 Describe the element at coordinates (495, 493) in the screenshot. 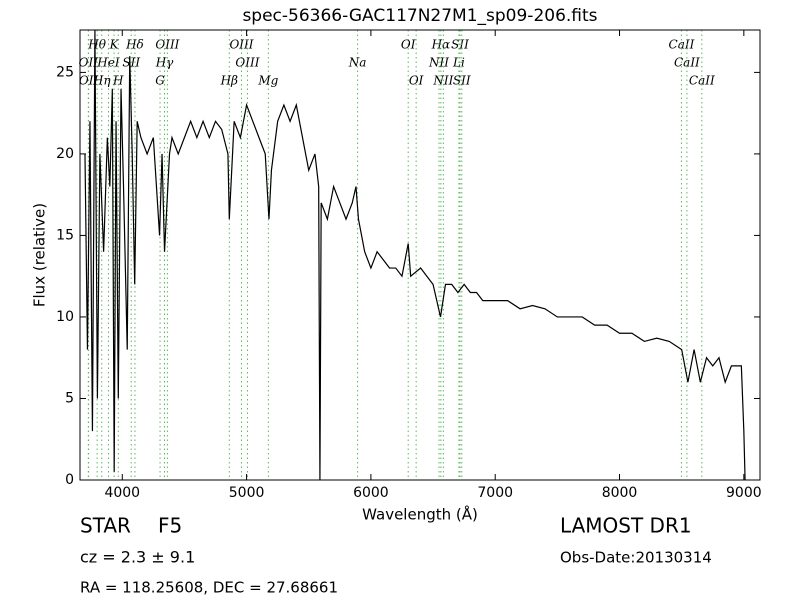

I see `x-tick-label: 7000` at that location.